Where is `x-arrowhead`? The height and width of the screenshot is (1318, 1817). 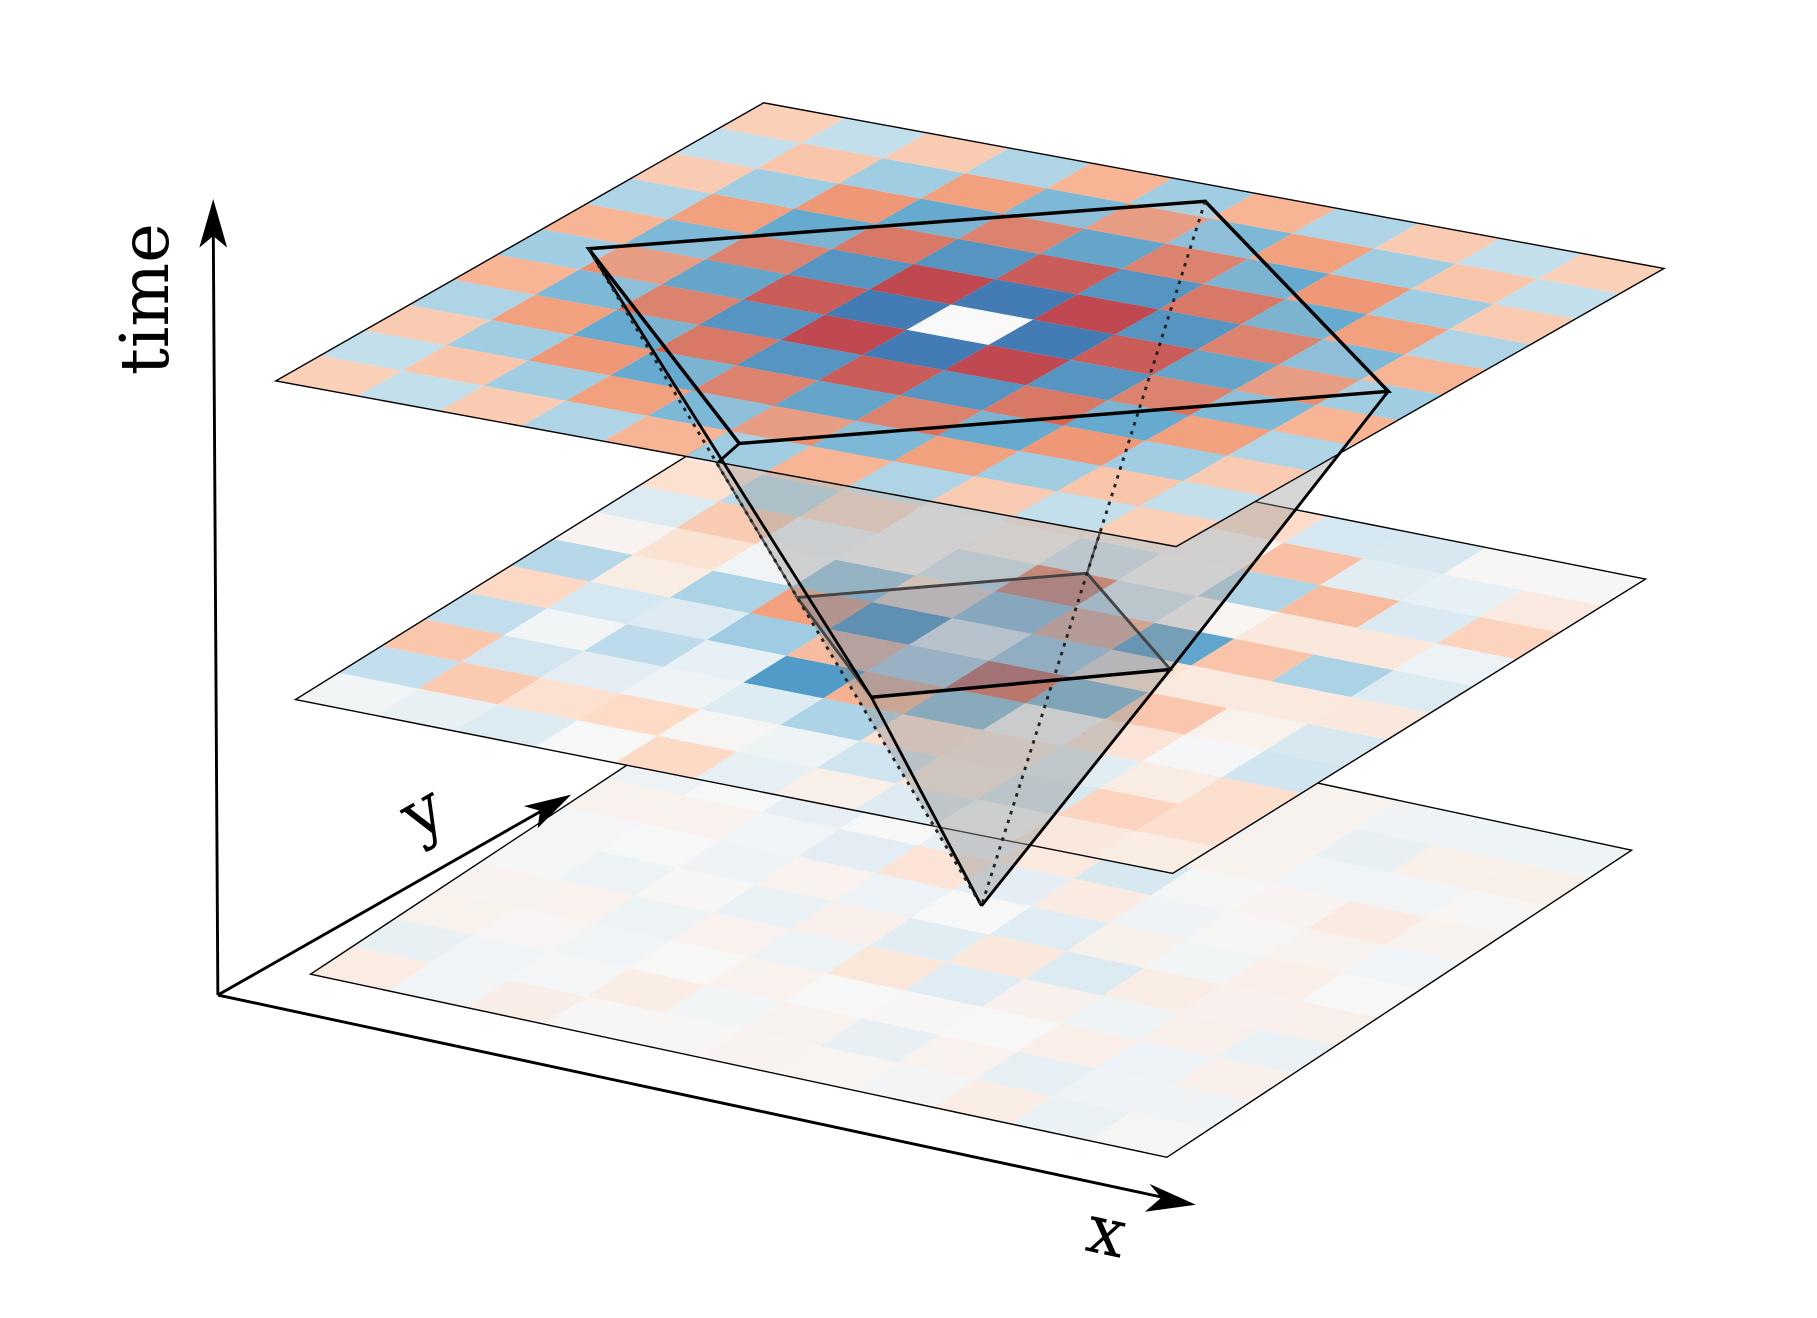
x-arrowhead is located at coordinates (1170, 1197).